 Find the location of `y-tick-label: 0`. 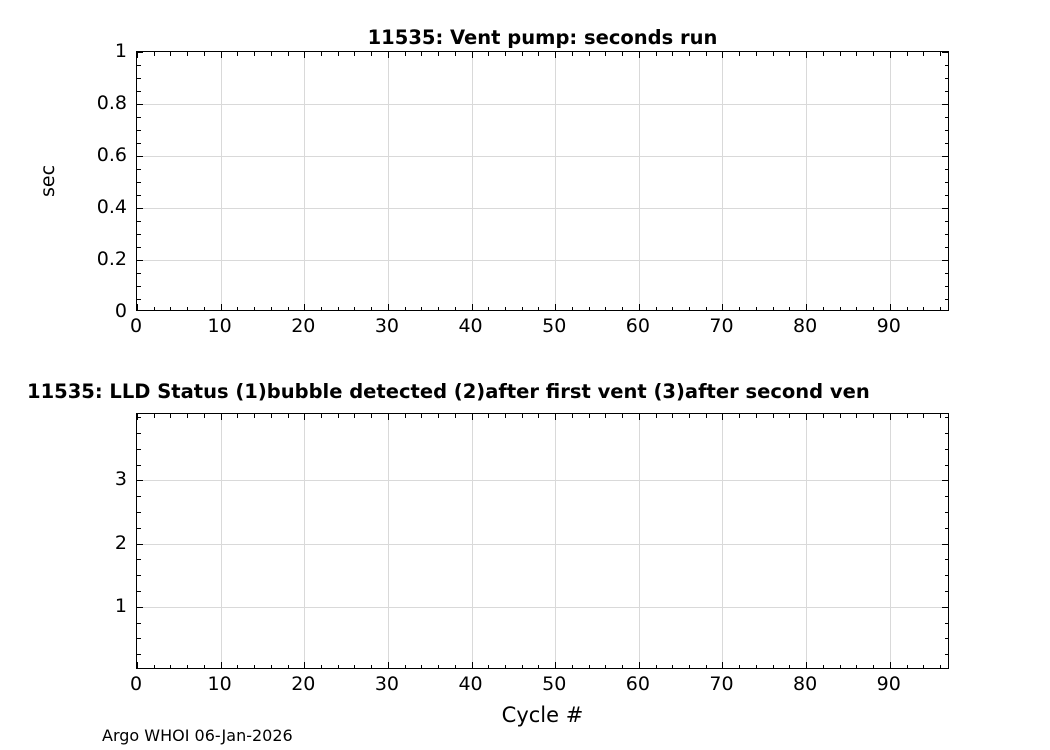

y-tick-label: 0 is located at coordinates (120, 311).